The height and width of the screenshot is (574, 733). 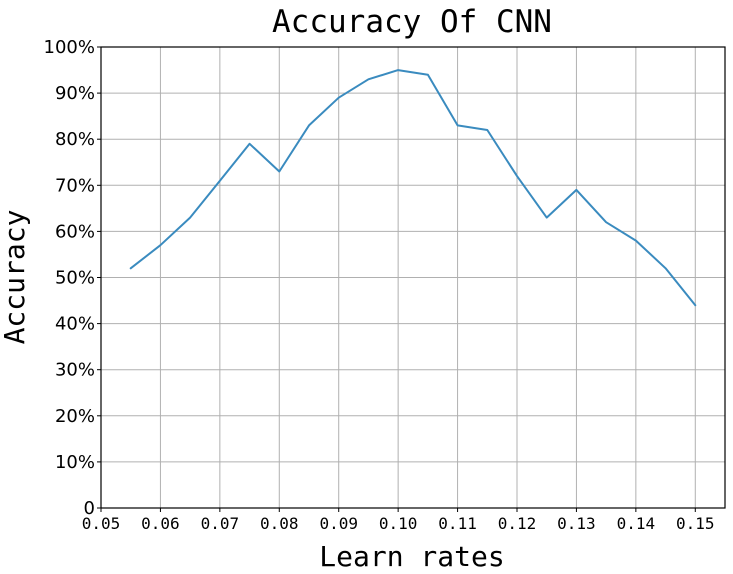 What do you see at coordinates (636, 523) in the screenshot?
I see `x-tick-label: 0.14` at bounding box center [636, 523].